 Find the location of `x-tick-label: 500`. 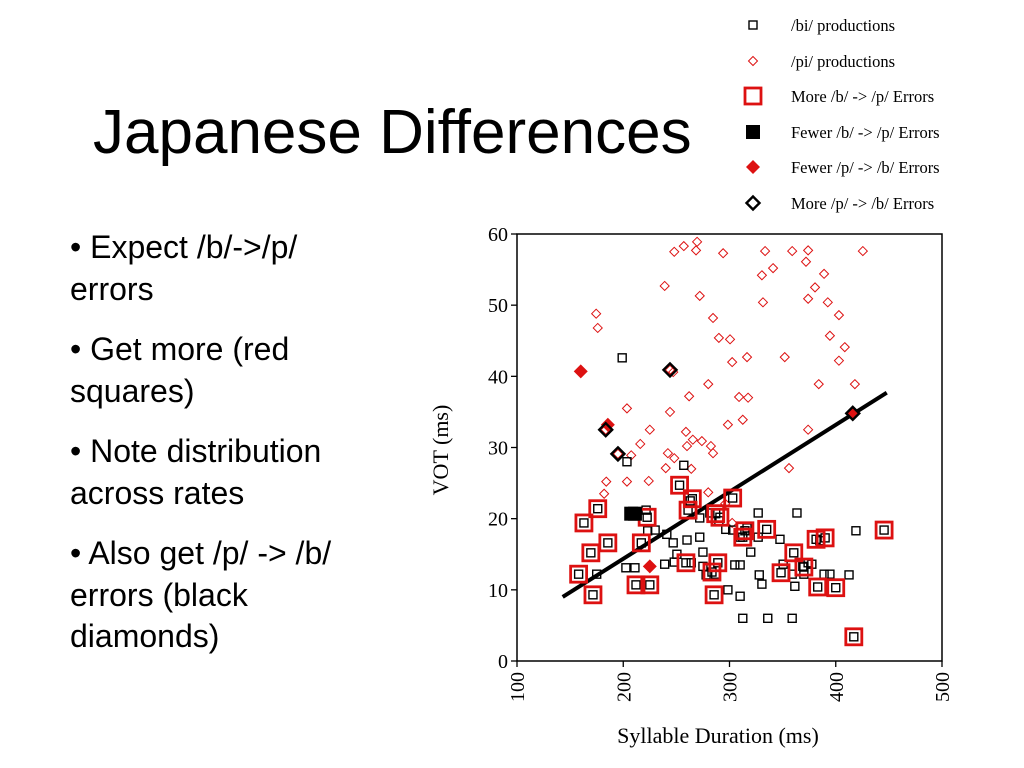

x-tick-label: 500 is located at coordinates (943, 687).